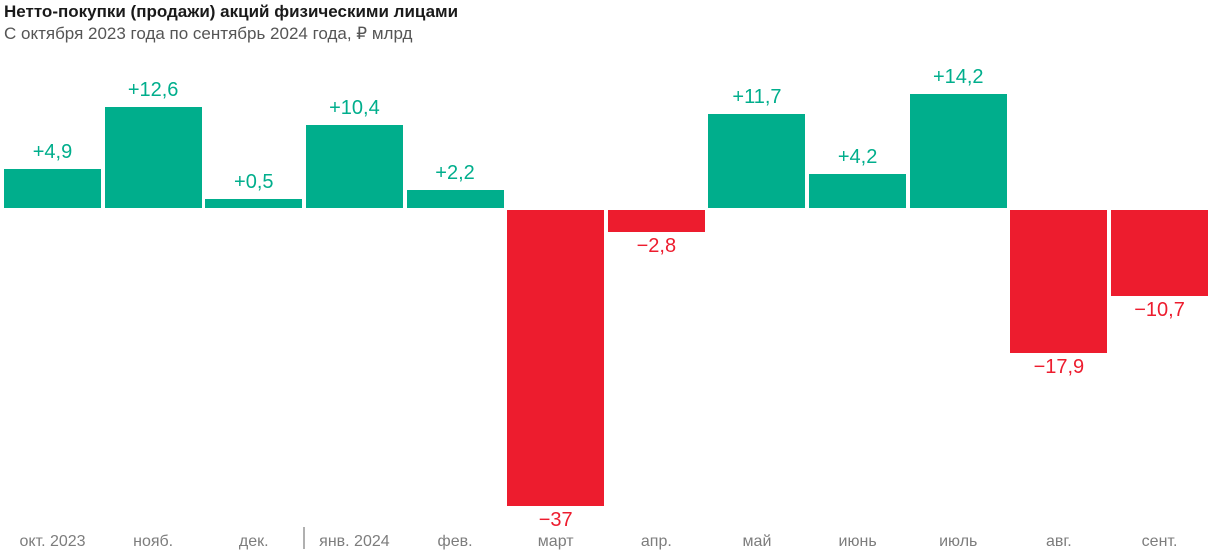 Image resolution: width=1216 pixels, height=556 pixels. I want to click on bar-value-label: −10,7, so click(1159, 309).